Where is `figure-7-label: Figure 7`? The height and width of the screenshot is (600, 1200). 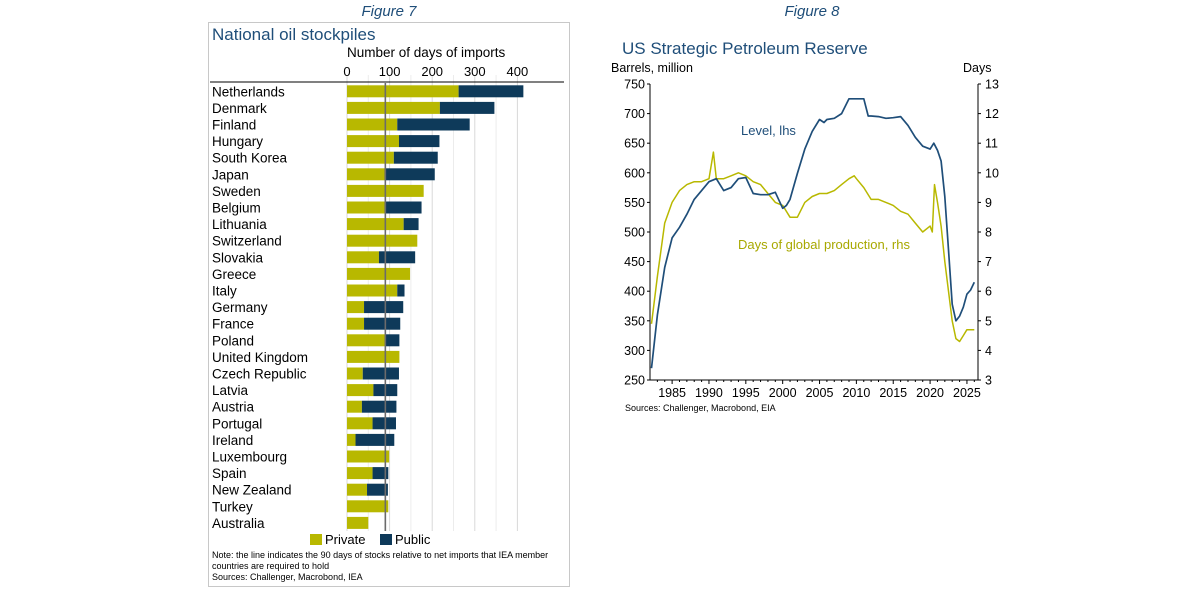
figure-7-label: Figure 7 is located at coordinates (389, 11).